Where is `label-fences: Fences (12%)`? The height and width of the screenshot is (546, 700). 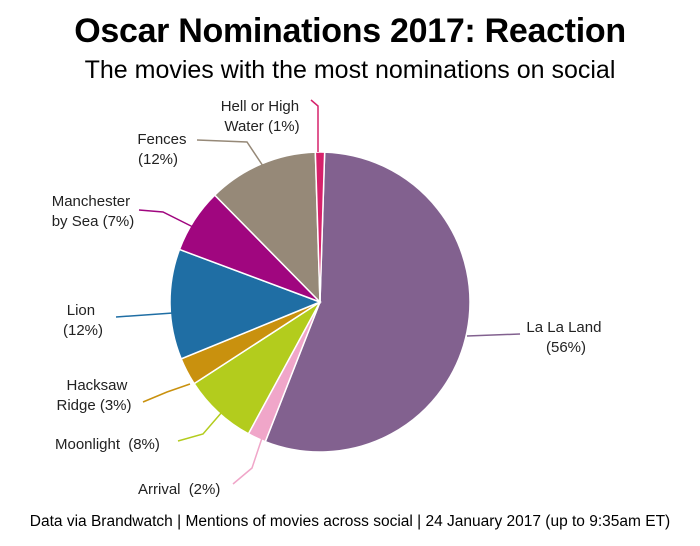 label-fences: Fences (12%) is located at coordinates (163, 149).